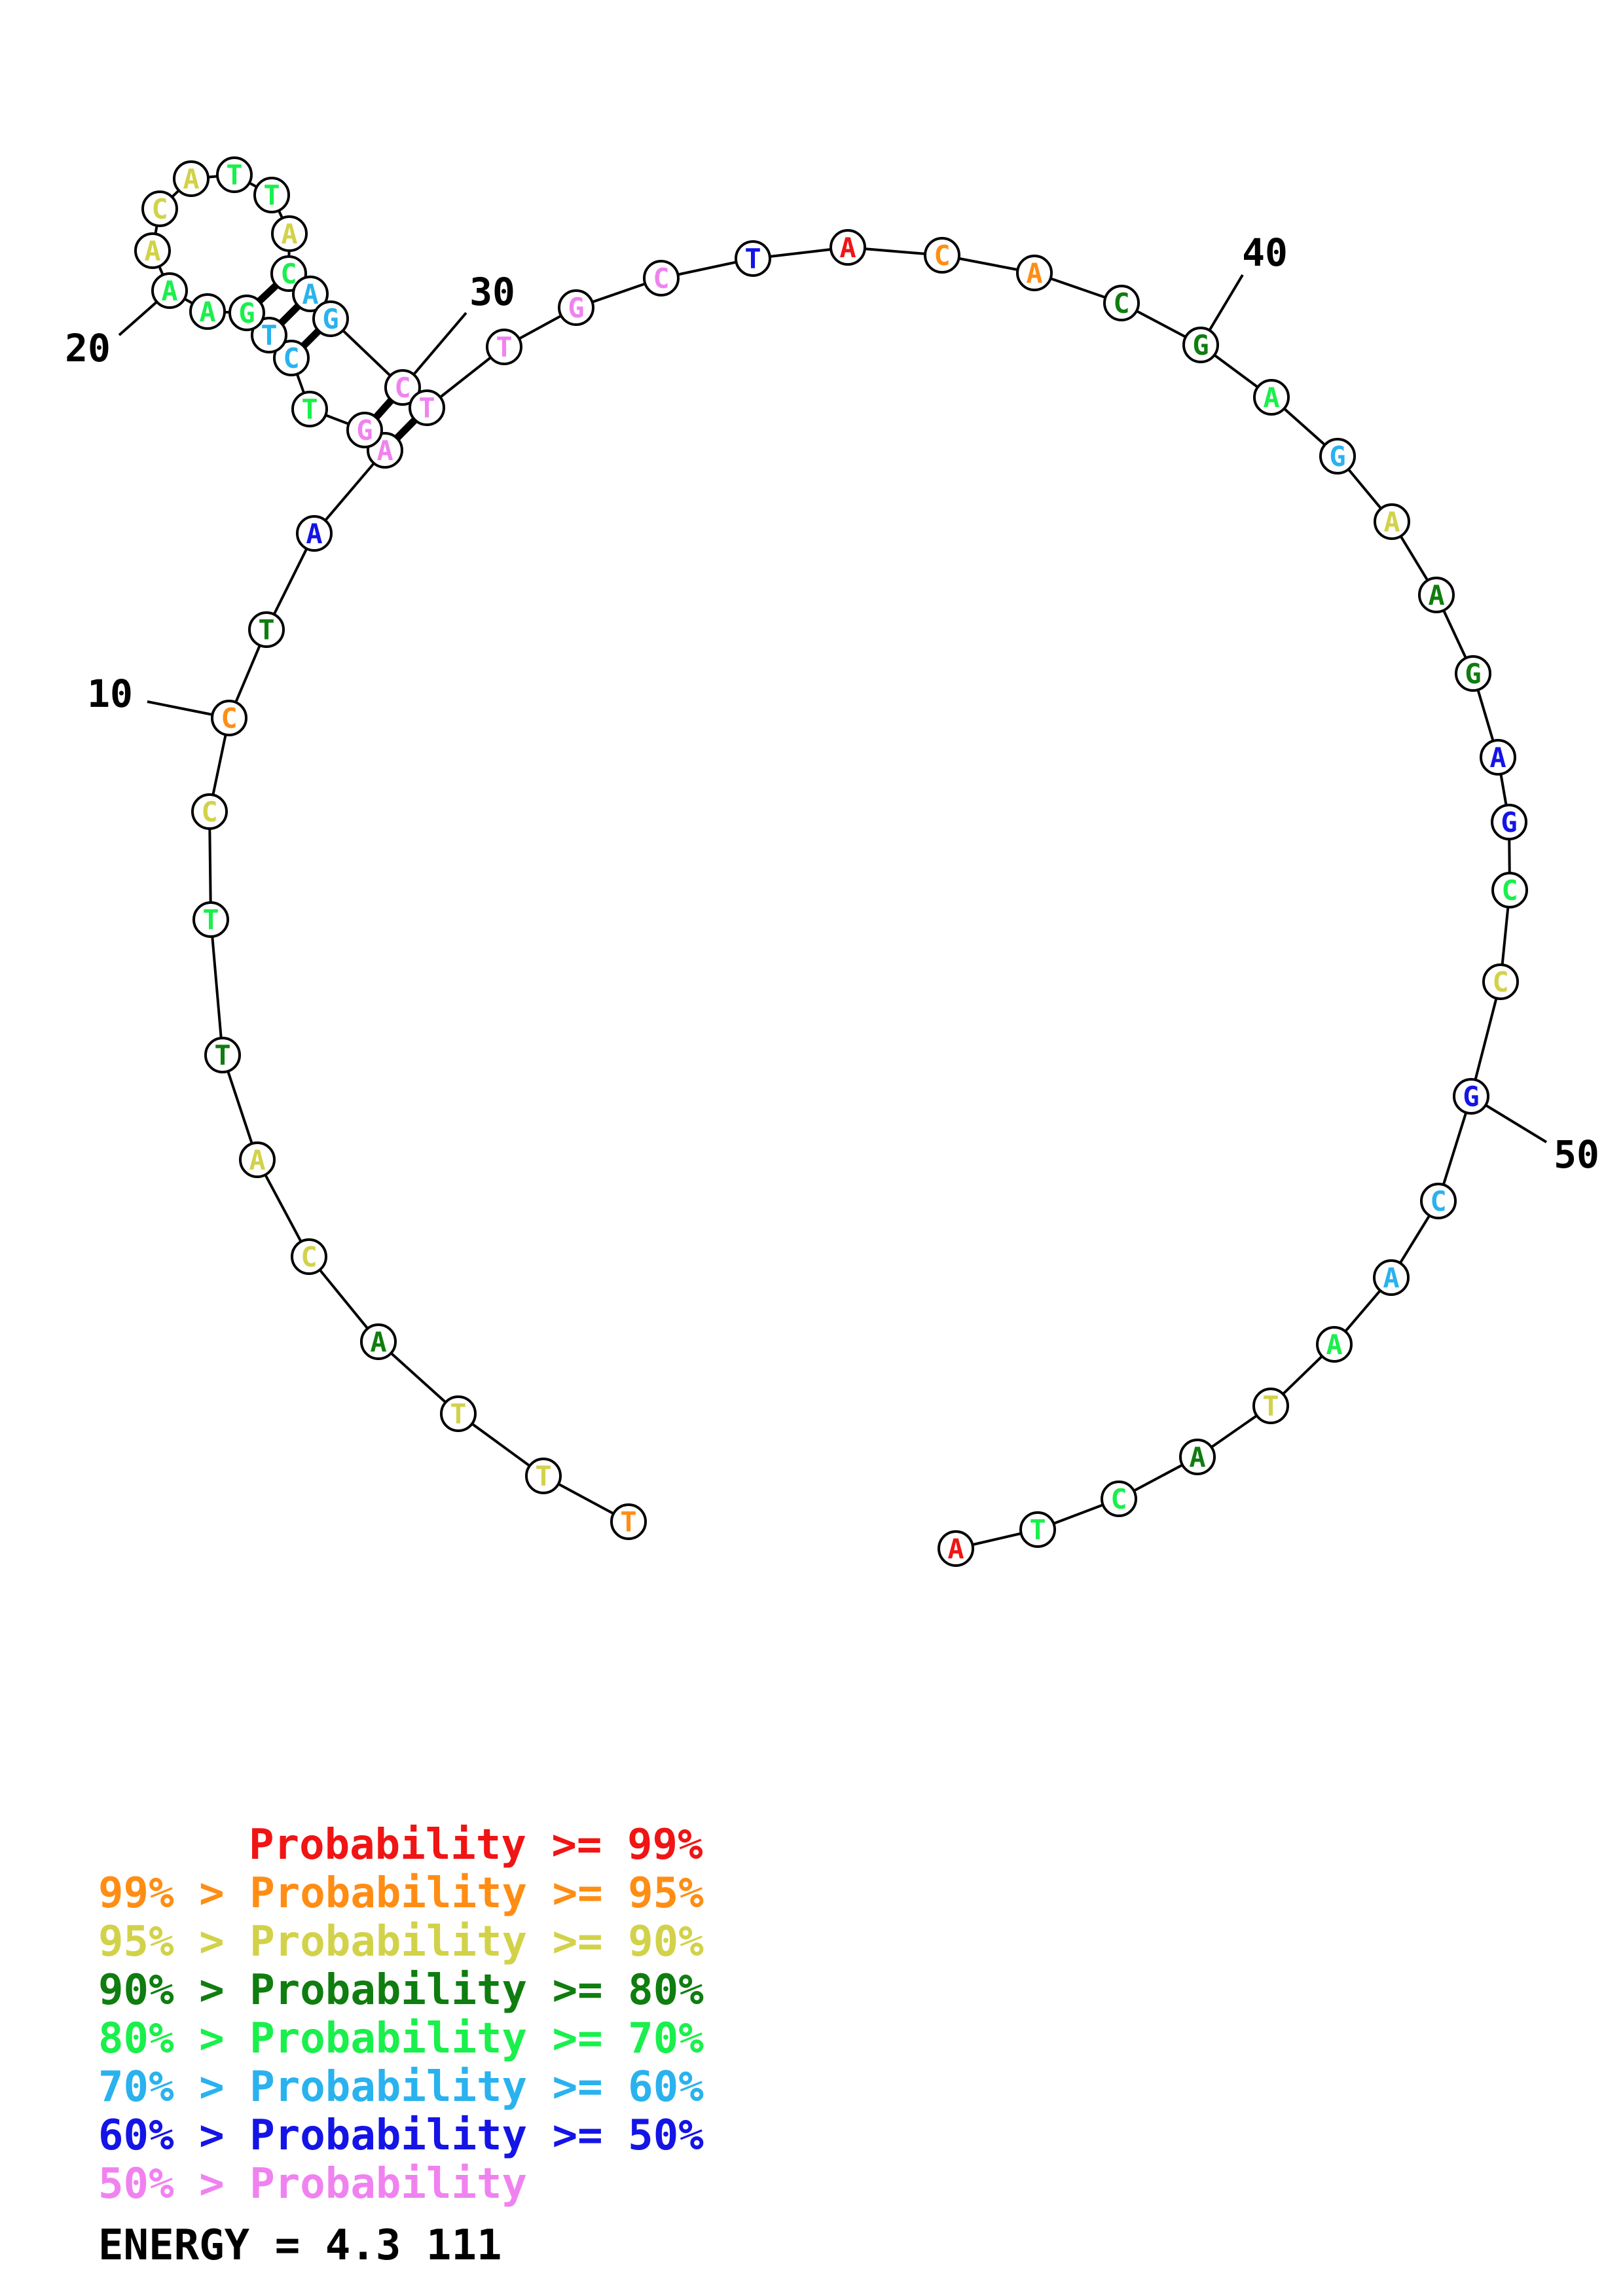 The image size is (1623, 2296). What do you see at coordinates (88, 348) in the screenshot?
I see `position-label: 20` at bounding box center [88, 348].